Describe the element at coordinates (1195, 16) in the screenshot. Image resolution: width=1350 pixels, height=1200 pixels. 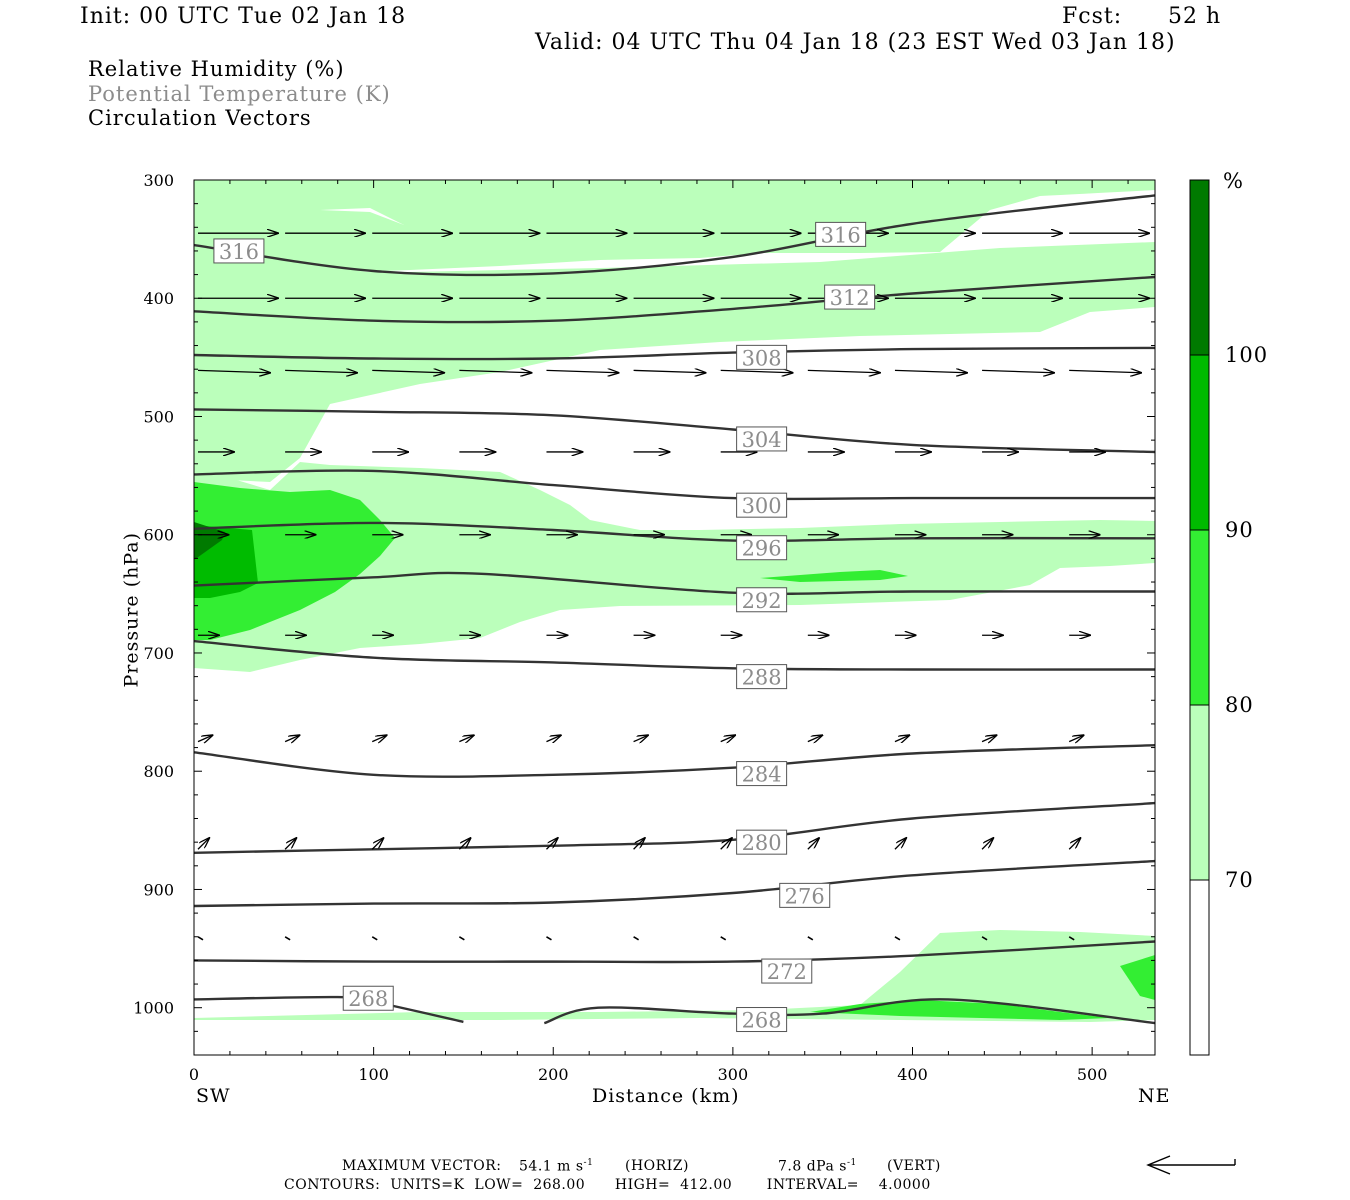
I see `forecast-hour: 52 h` at that location.